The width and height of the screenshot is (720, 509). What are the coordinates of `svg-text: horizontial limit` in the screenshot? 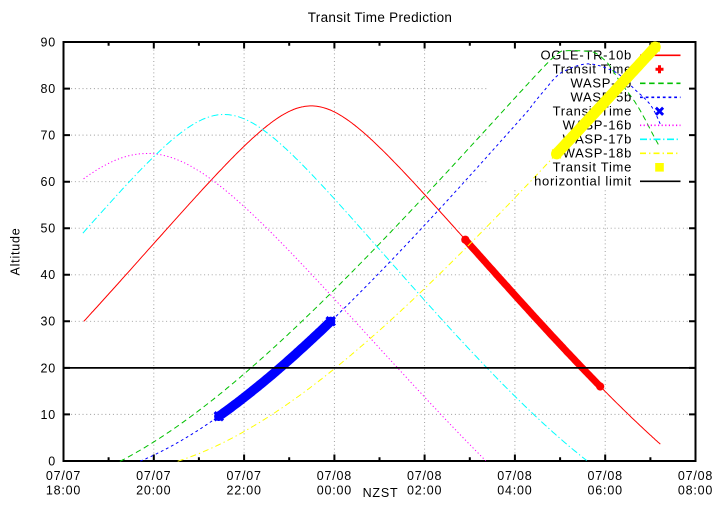 It's located at (583, 181).